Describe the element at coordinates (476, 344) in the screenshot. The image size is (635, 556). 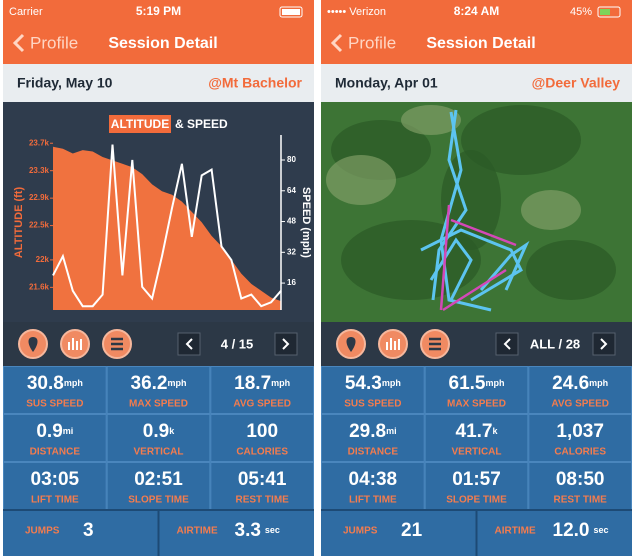
I see `toolbar` at that location.